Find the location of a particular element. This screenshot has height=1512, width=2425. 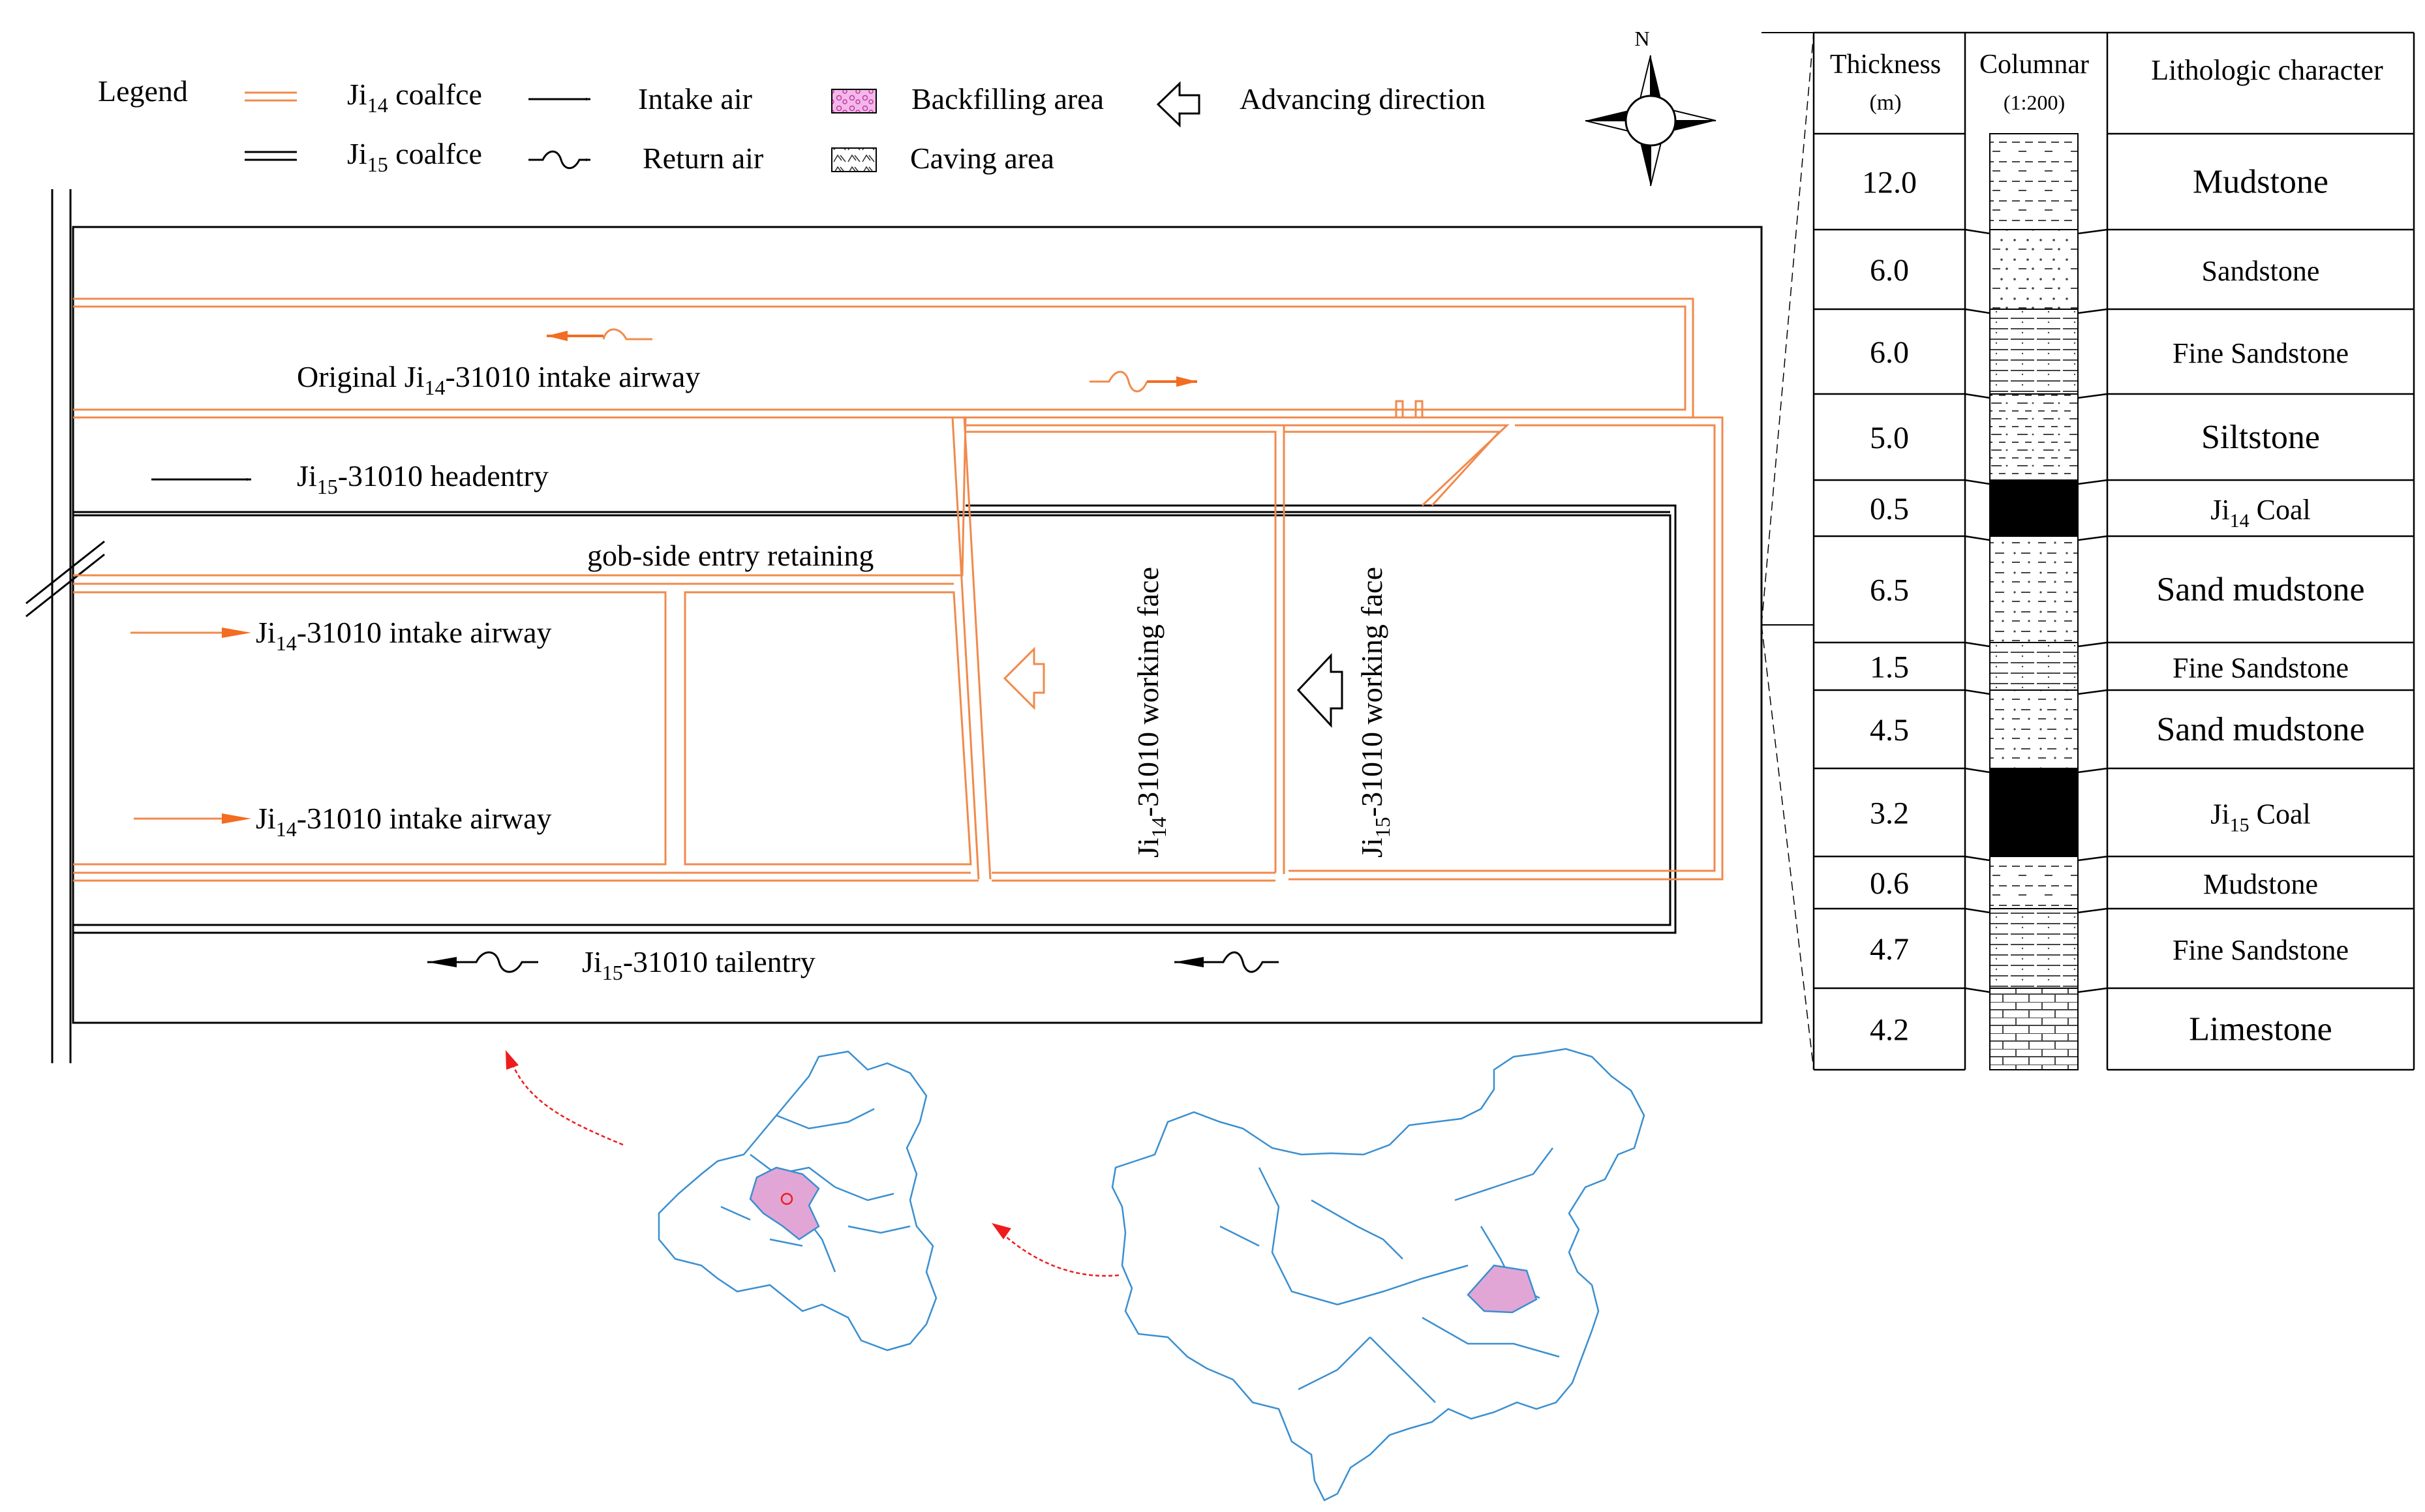

legend-caving-swatch is located at coordinates (854, 159).